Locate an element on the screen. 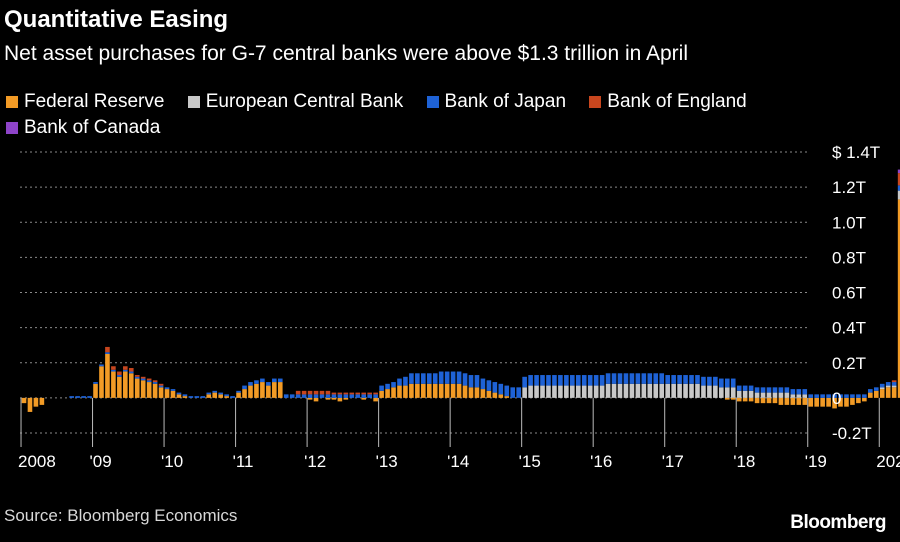 The width and height of the screenshot is (900, 542). y-tick-label: 0.8T is located at coordinates (849, 257).